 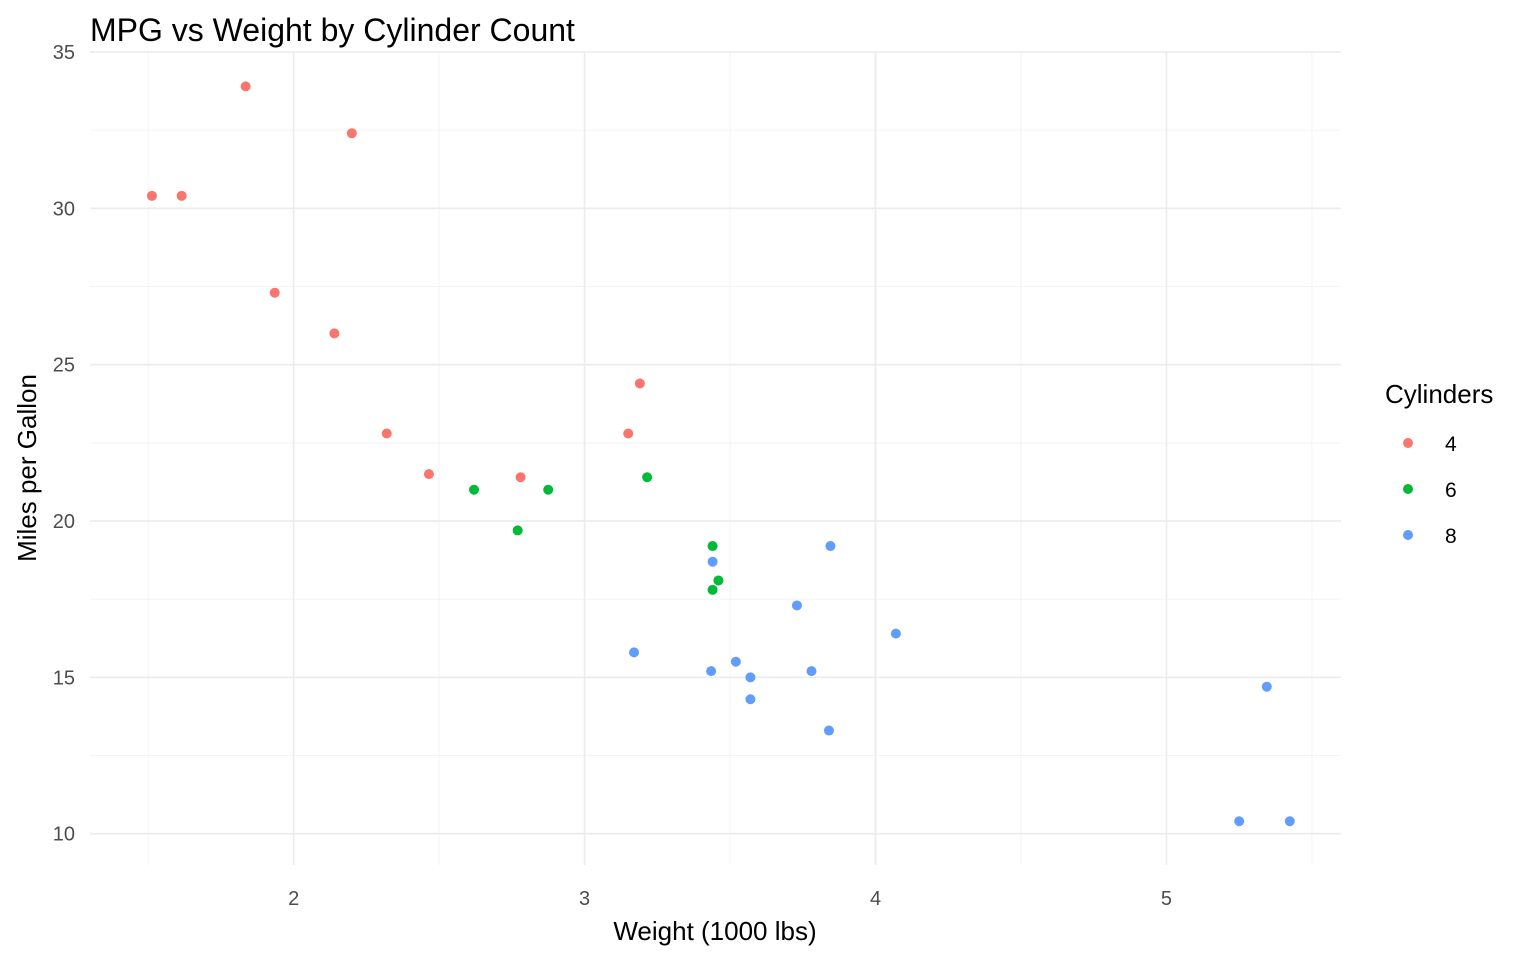 What do you see at coordinates (64, 835) in the screenshot?
I see `y-tick-label: 10` at bounding box center [64, 835].